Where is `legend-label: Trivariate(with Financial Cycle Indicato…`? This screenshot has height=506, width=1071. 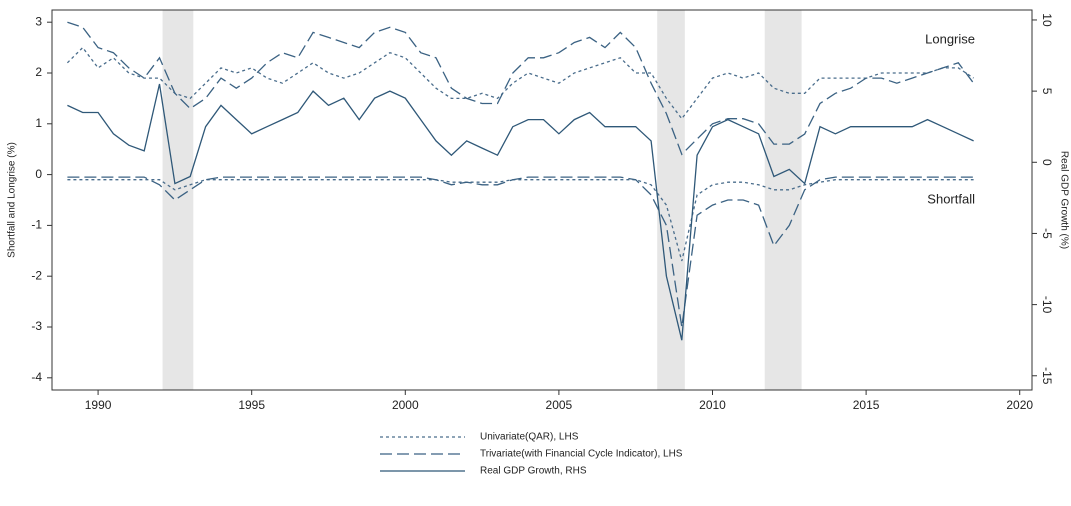
legend-label: Trivariate(with Financial Cycle Indicato… is located at coordinates (581, 454).